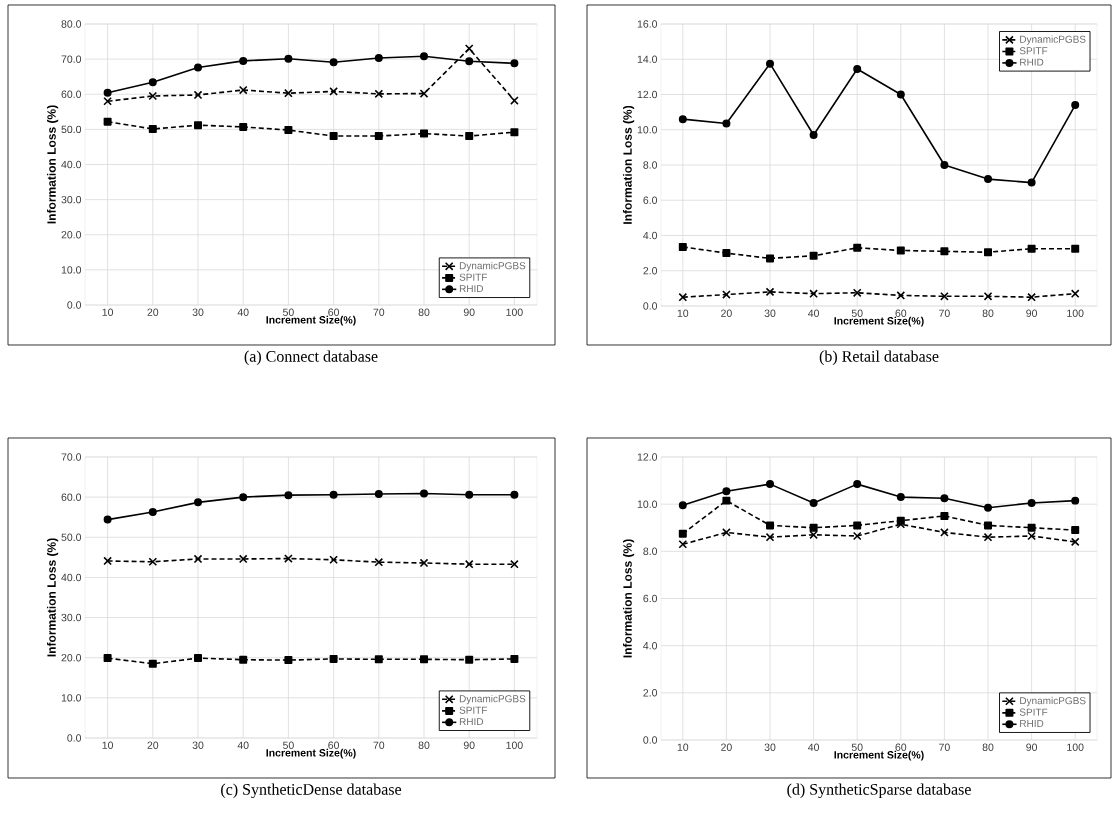 The height and width of the screenshot is (834, 1113). I want to click on legend-label: RHID, so click(1032, 62).